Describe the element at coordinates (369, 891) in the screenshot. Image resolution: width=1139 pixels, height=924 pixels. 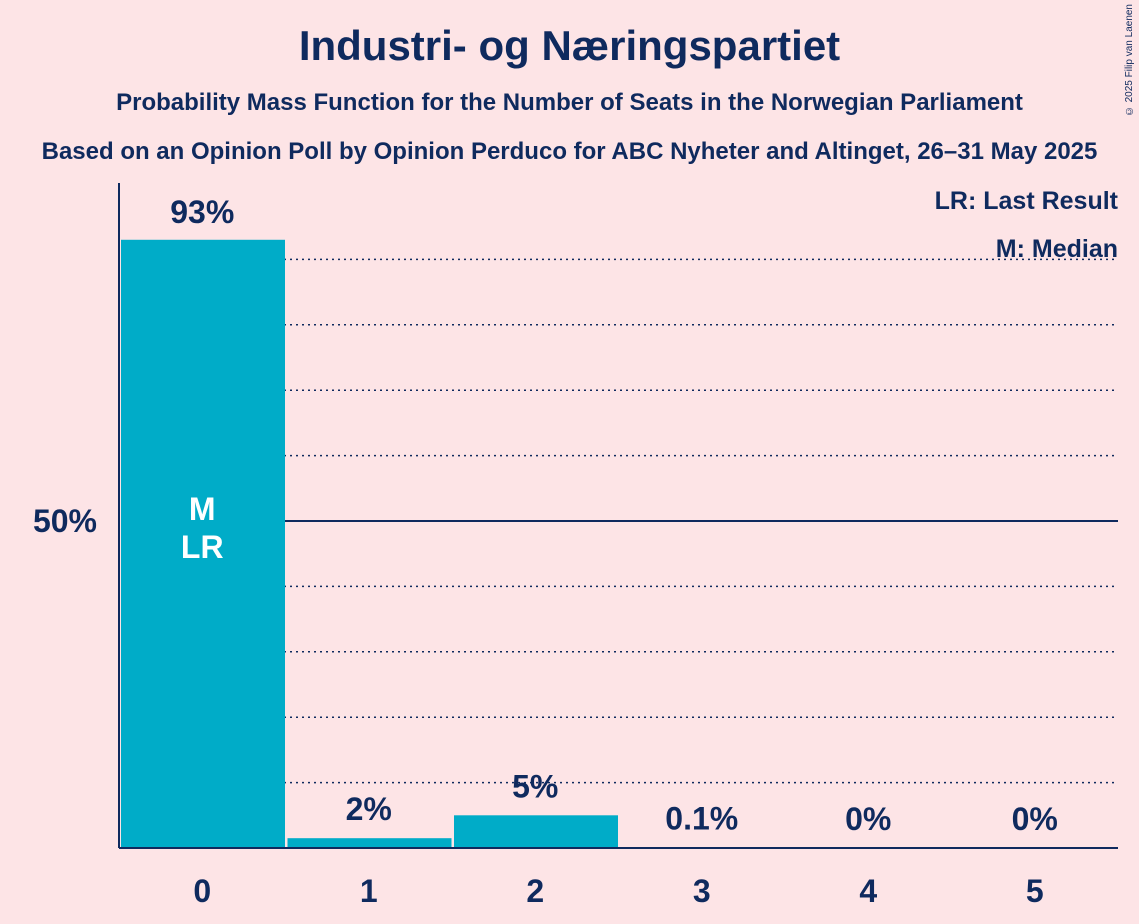
I see `x-tick-label: 1` at that location.